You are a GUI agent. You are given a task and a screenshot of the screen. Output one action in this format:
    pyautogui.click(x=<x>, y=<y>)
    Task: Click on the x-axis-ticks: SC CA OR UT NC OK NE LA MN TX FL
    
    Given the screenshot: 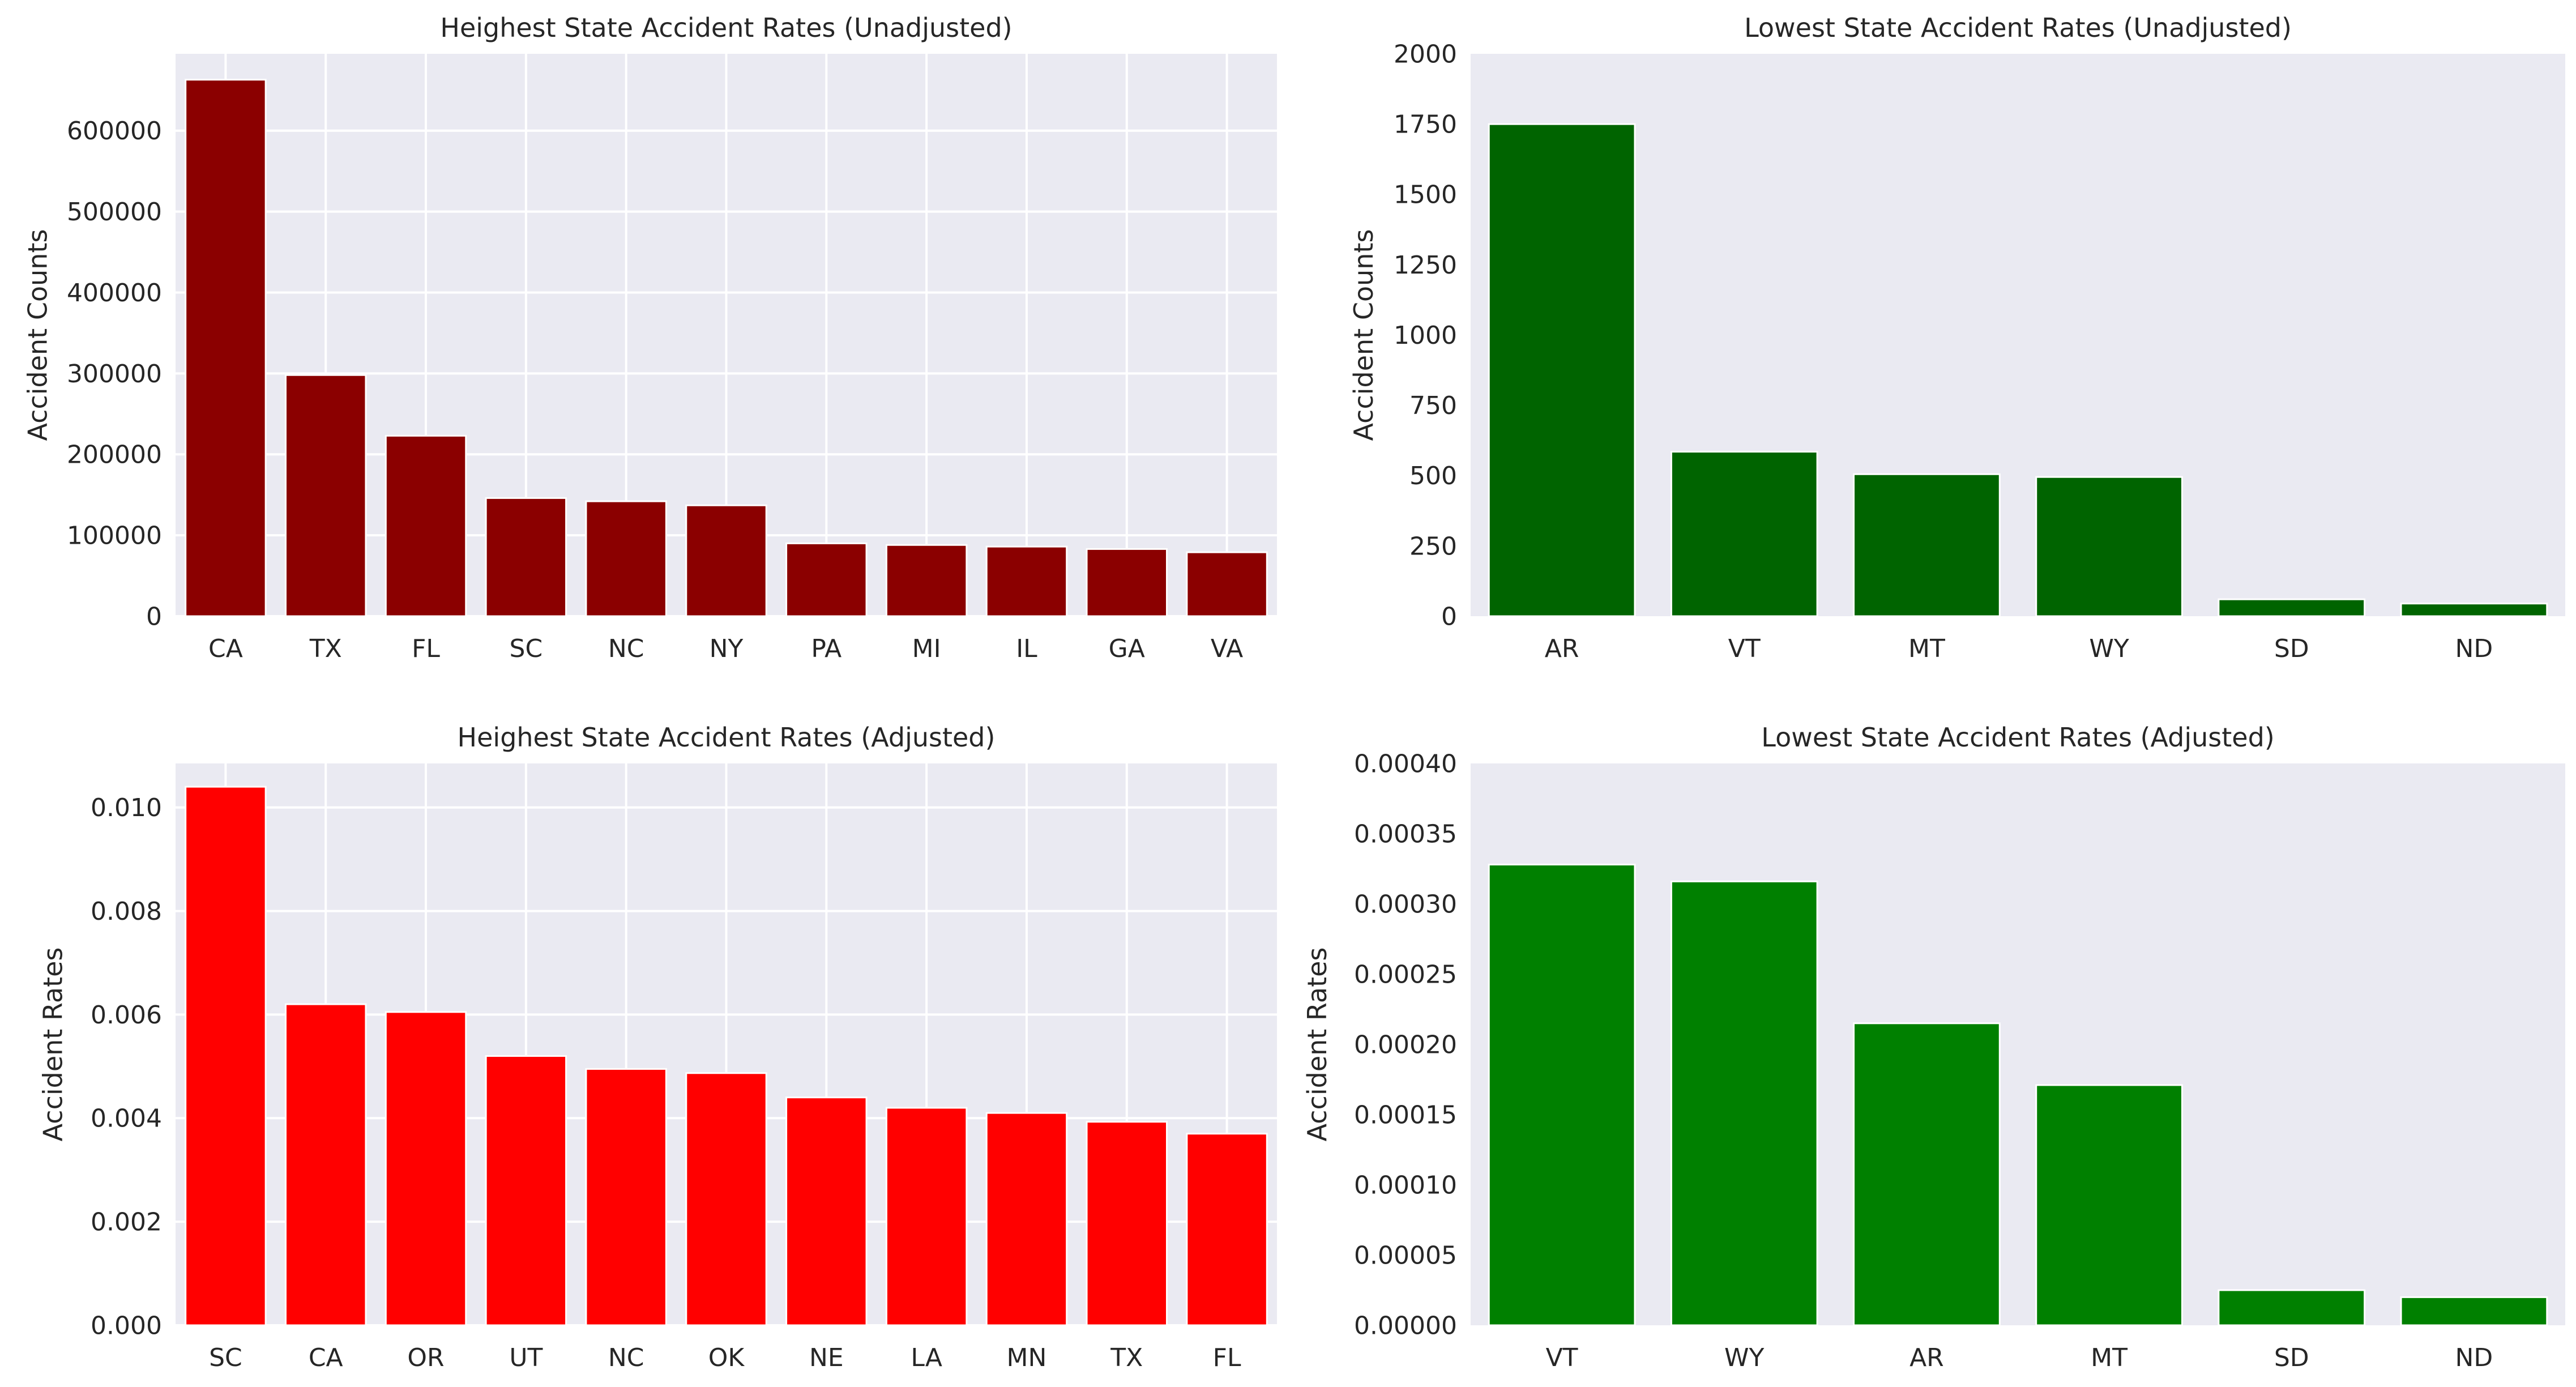 What is the action you would take?
    pyautogui.click(x=725, y=1357)
    